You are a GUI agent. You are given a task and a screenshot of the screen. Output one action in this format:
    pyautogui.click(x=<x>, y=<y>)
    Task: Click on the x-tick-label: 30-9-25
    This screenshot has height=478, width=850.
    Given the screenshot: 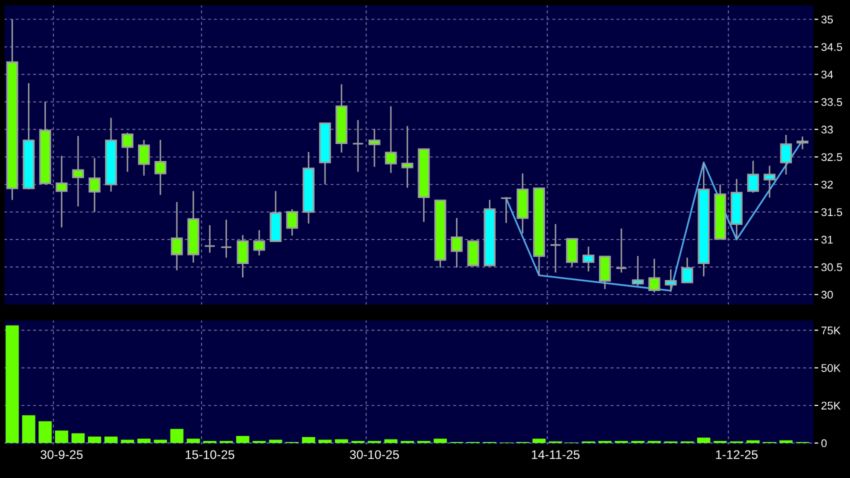 What is the action you would take?
    pyautogui.click(x=61, y=455)
    